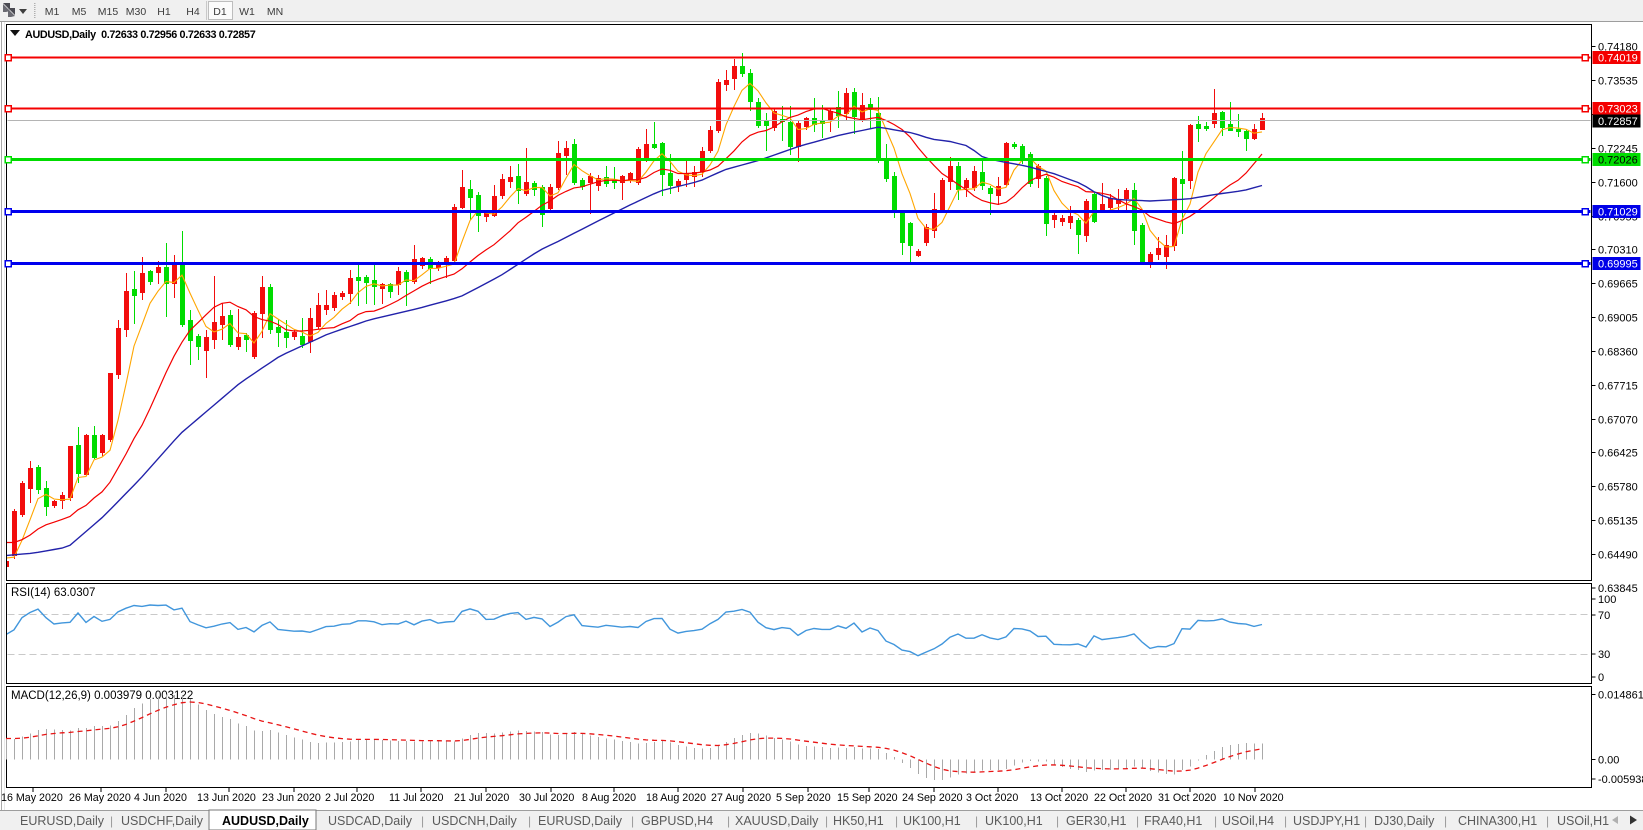  Describe the element at coordinates (858, 821) in the screenshot. I see `svg-text: HK50,H1` at that location.